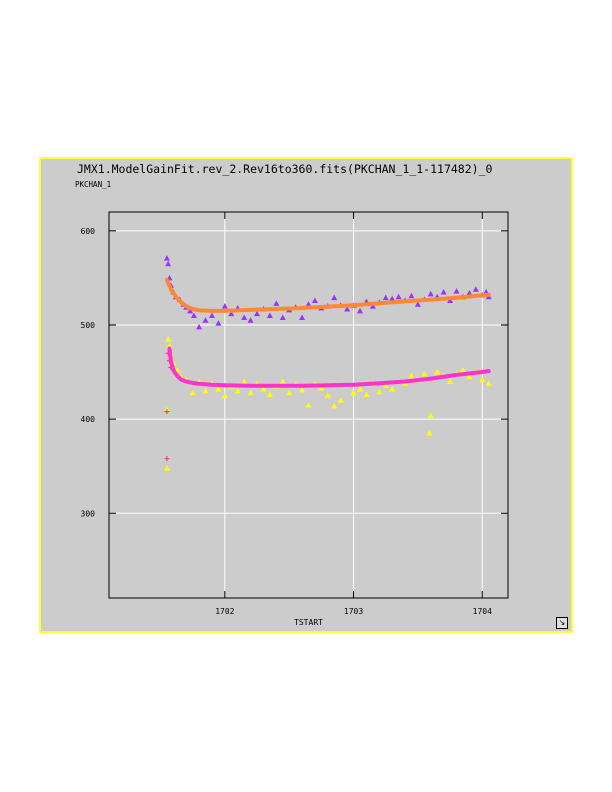  What do you see at coordinates (88, 513) in the screenshot?
I see `y-tick-label: 300` at bounding box center [88, 513].